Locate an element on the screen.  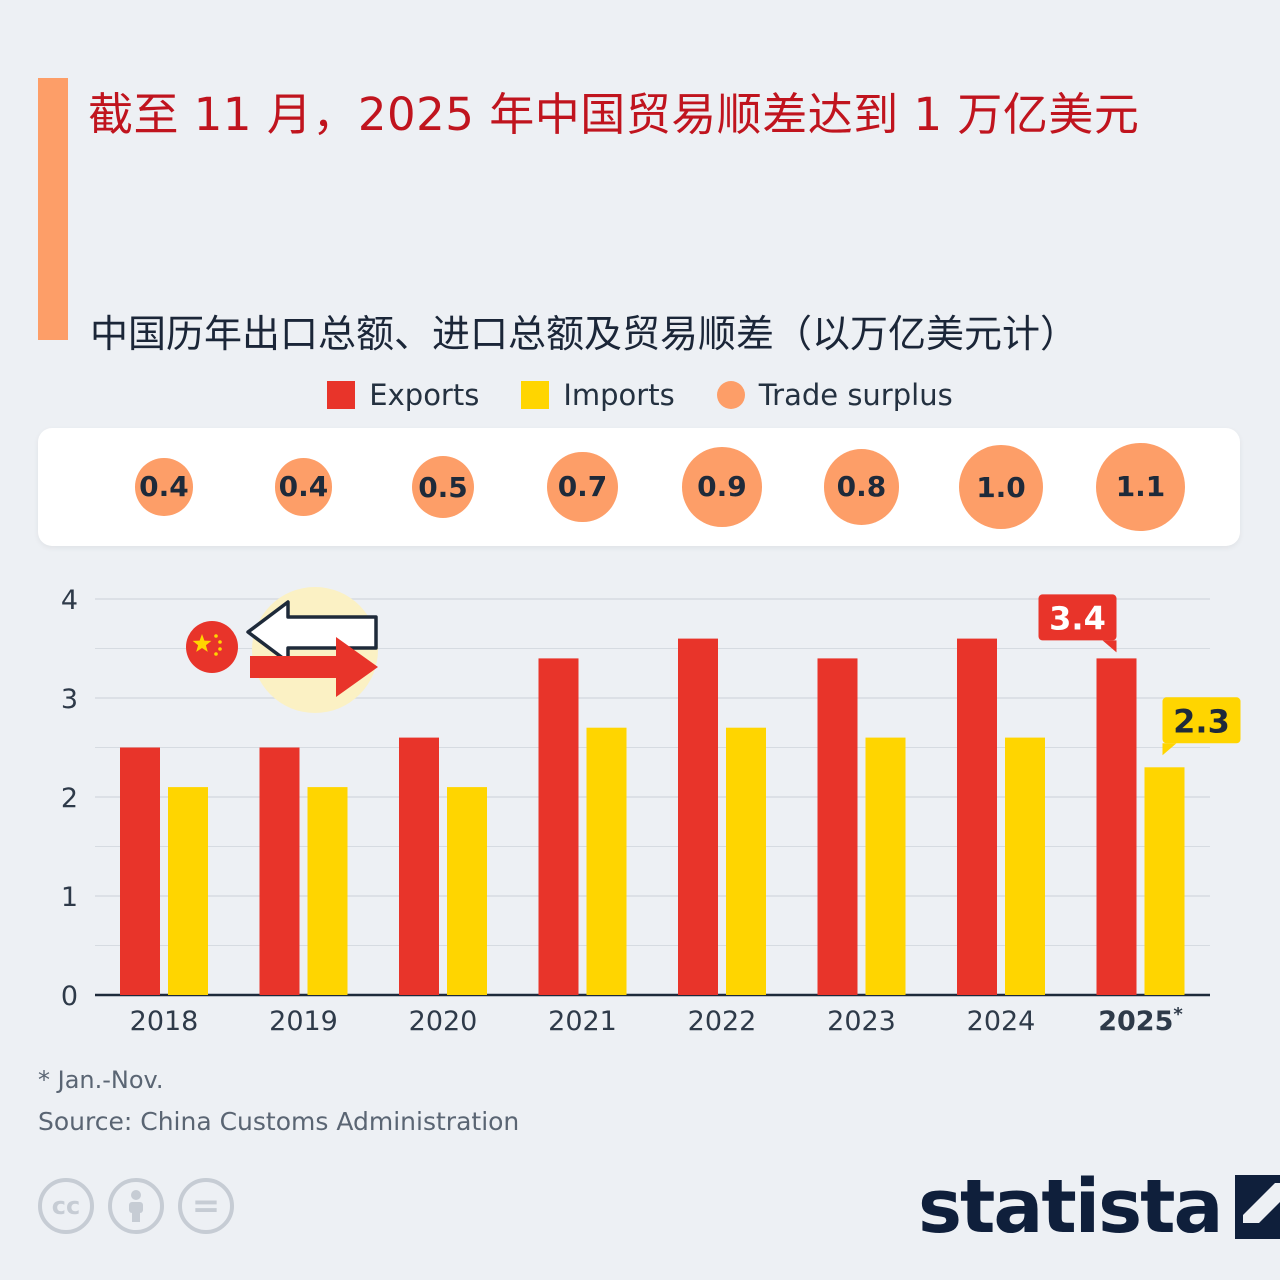
surplus-bubble-2024: 1.0 is located at coordinates (1001, 487).